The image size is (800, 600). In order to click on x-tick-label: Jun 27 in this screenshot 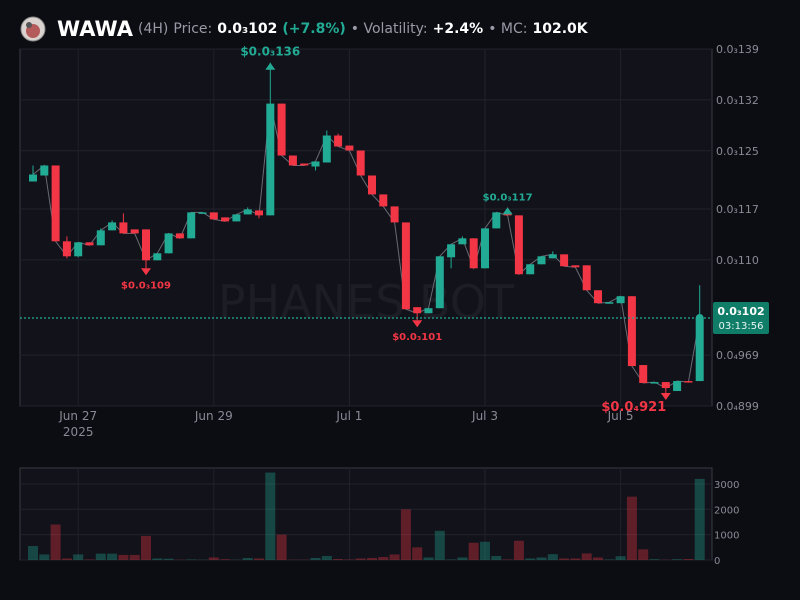, I will do `click(77, 416)`.